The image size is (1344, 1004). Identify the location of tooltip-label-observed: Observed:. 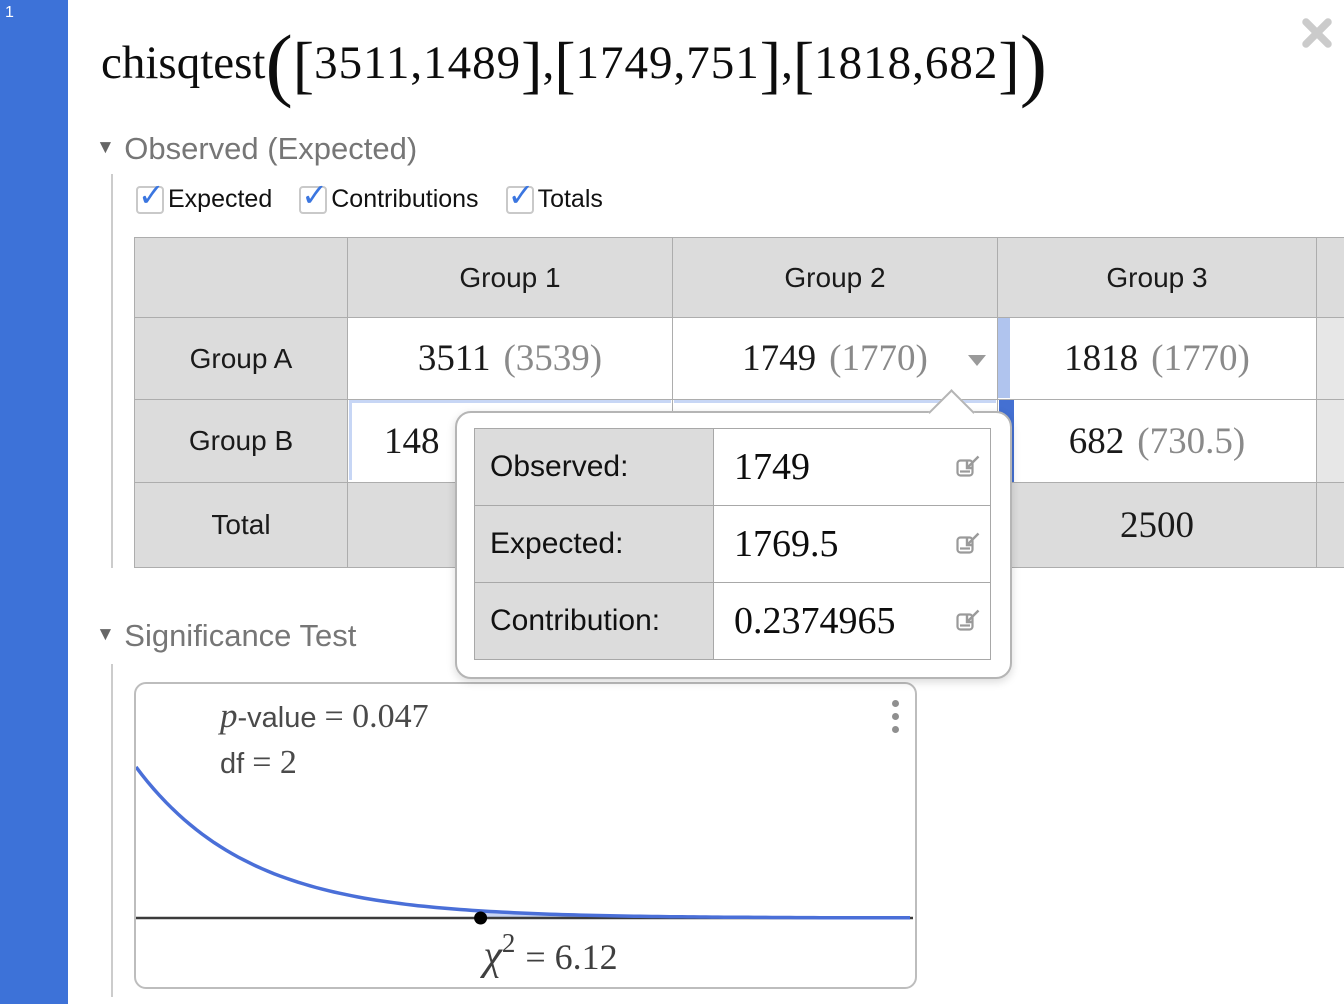
(594, 467).